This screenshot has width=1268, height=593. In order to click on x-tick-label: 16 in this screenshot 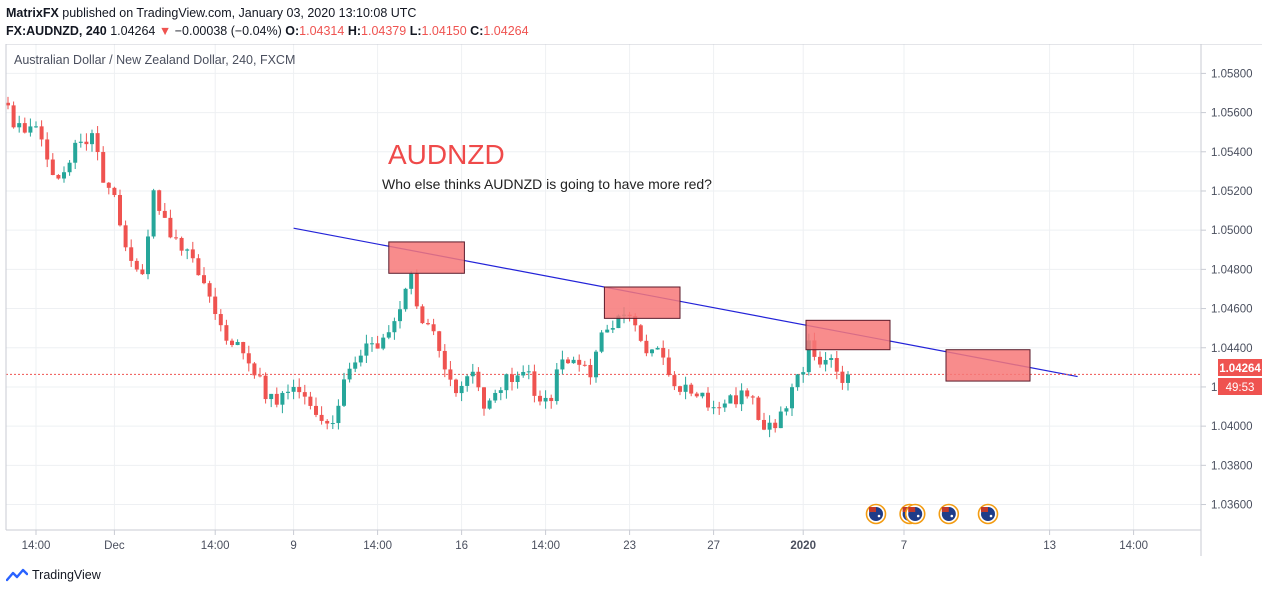, I will do `click(461, 546)`.